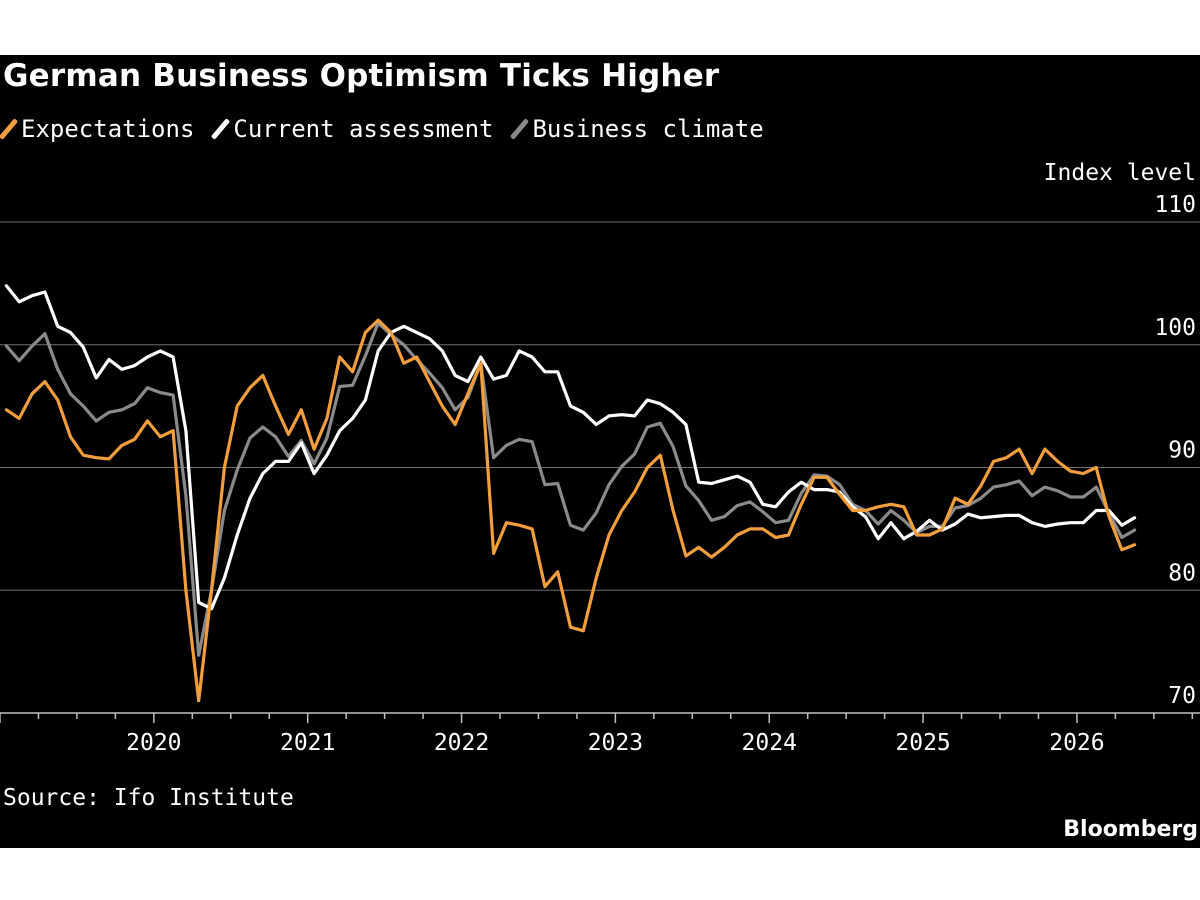 The width and height of the screenshot is (1200, 900). What do you see at coordinates (615, 743) in the screenshot?
I see `x-tick-label-2023: 2023` at bounding box center [615, 743].